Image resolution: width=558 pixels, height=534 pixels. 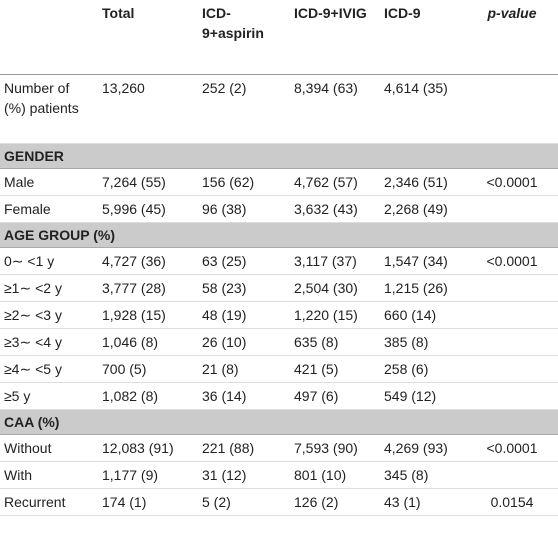 What do you see at coordinates (148, 182) in the screenshot?
I see `cell: 7,264 (55)` at bounding box center [148, 182].